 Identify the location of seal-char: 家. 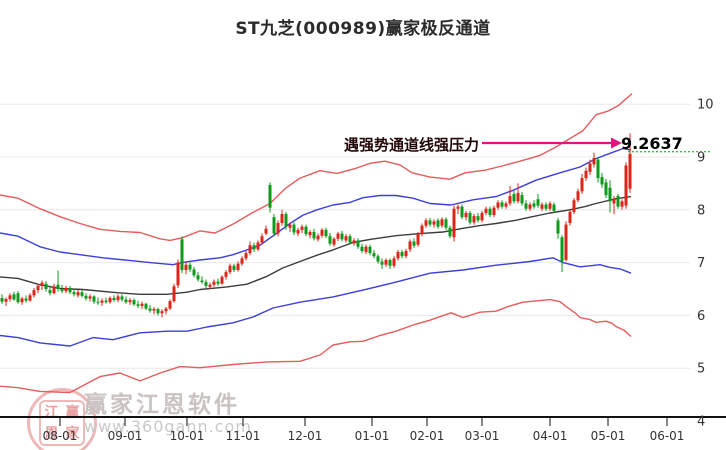
(72, 433).